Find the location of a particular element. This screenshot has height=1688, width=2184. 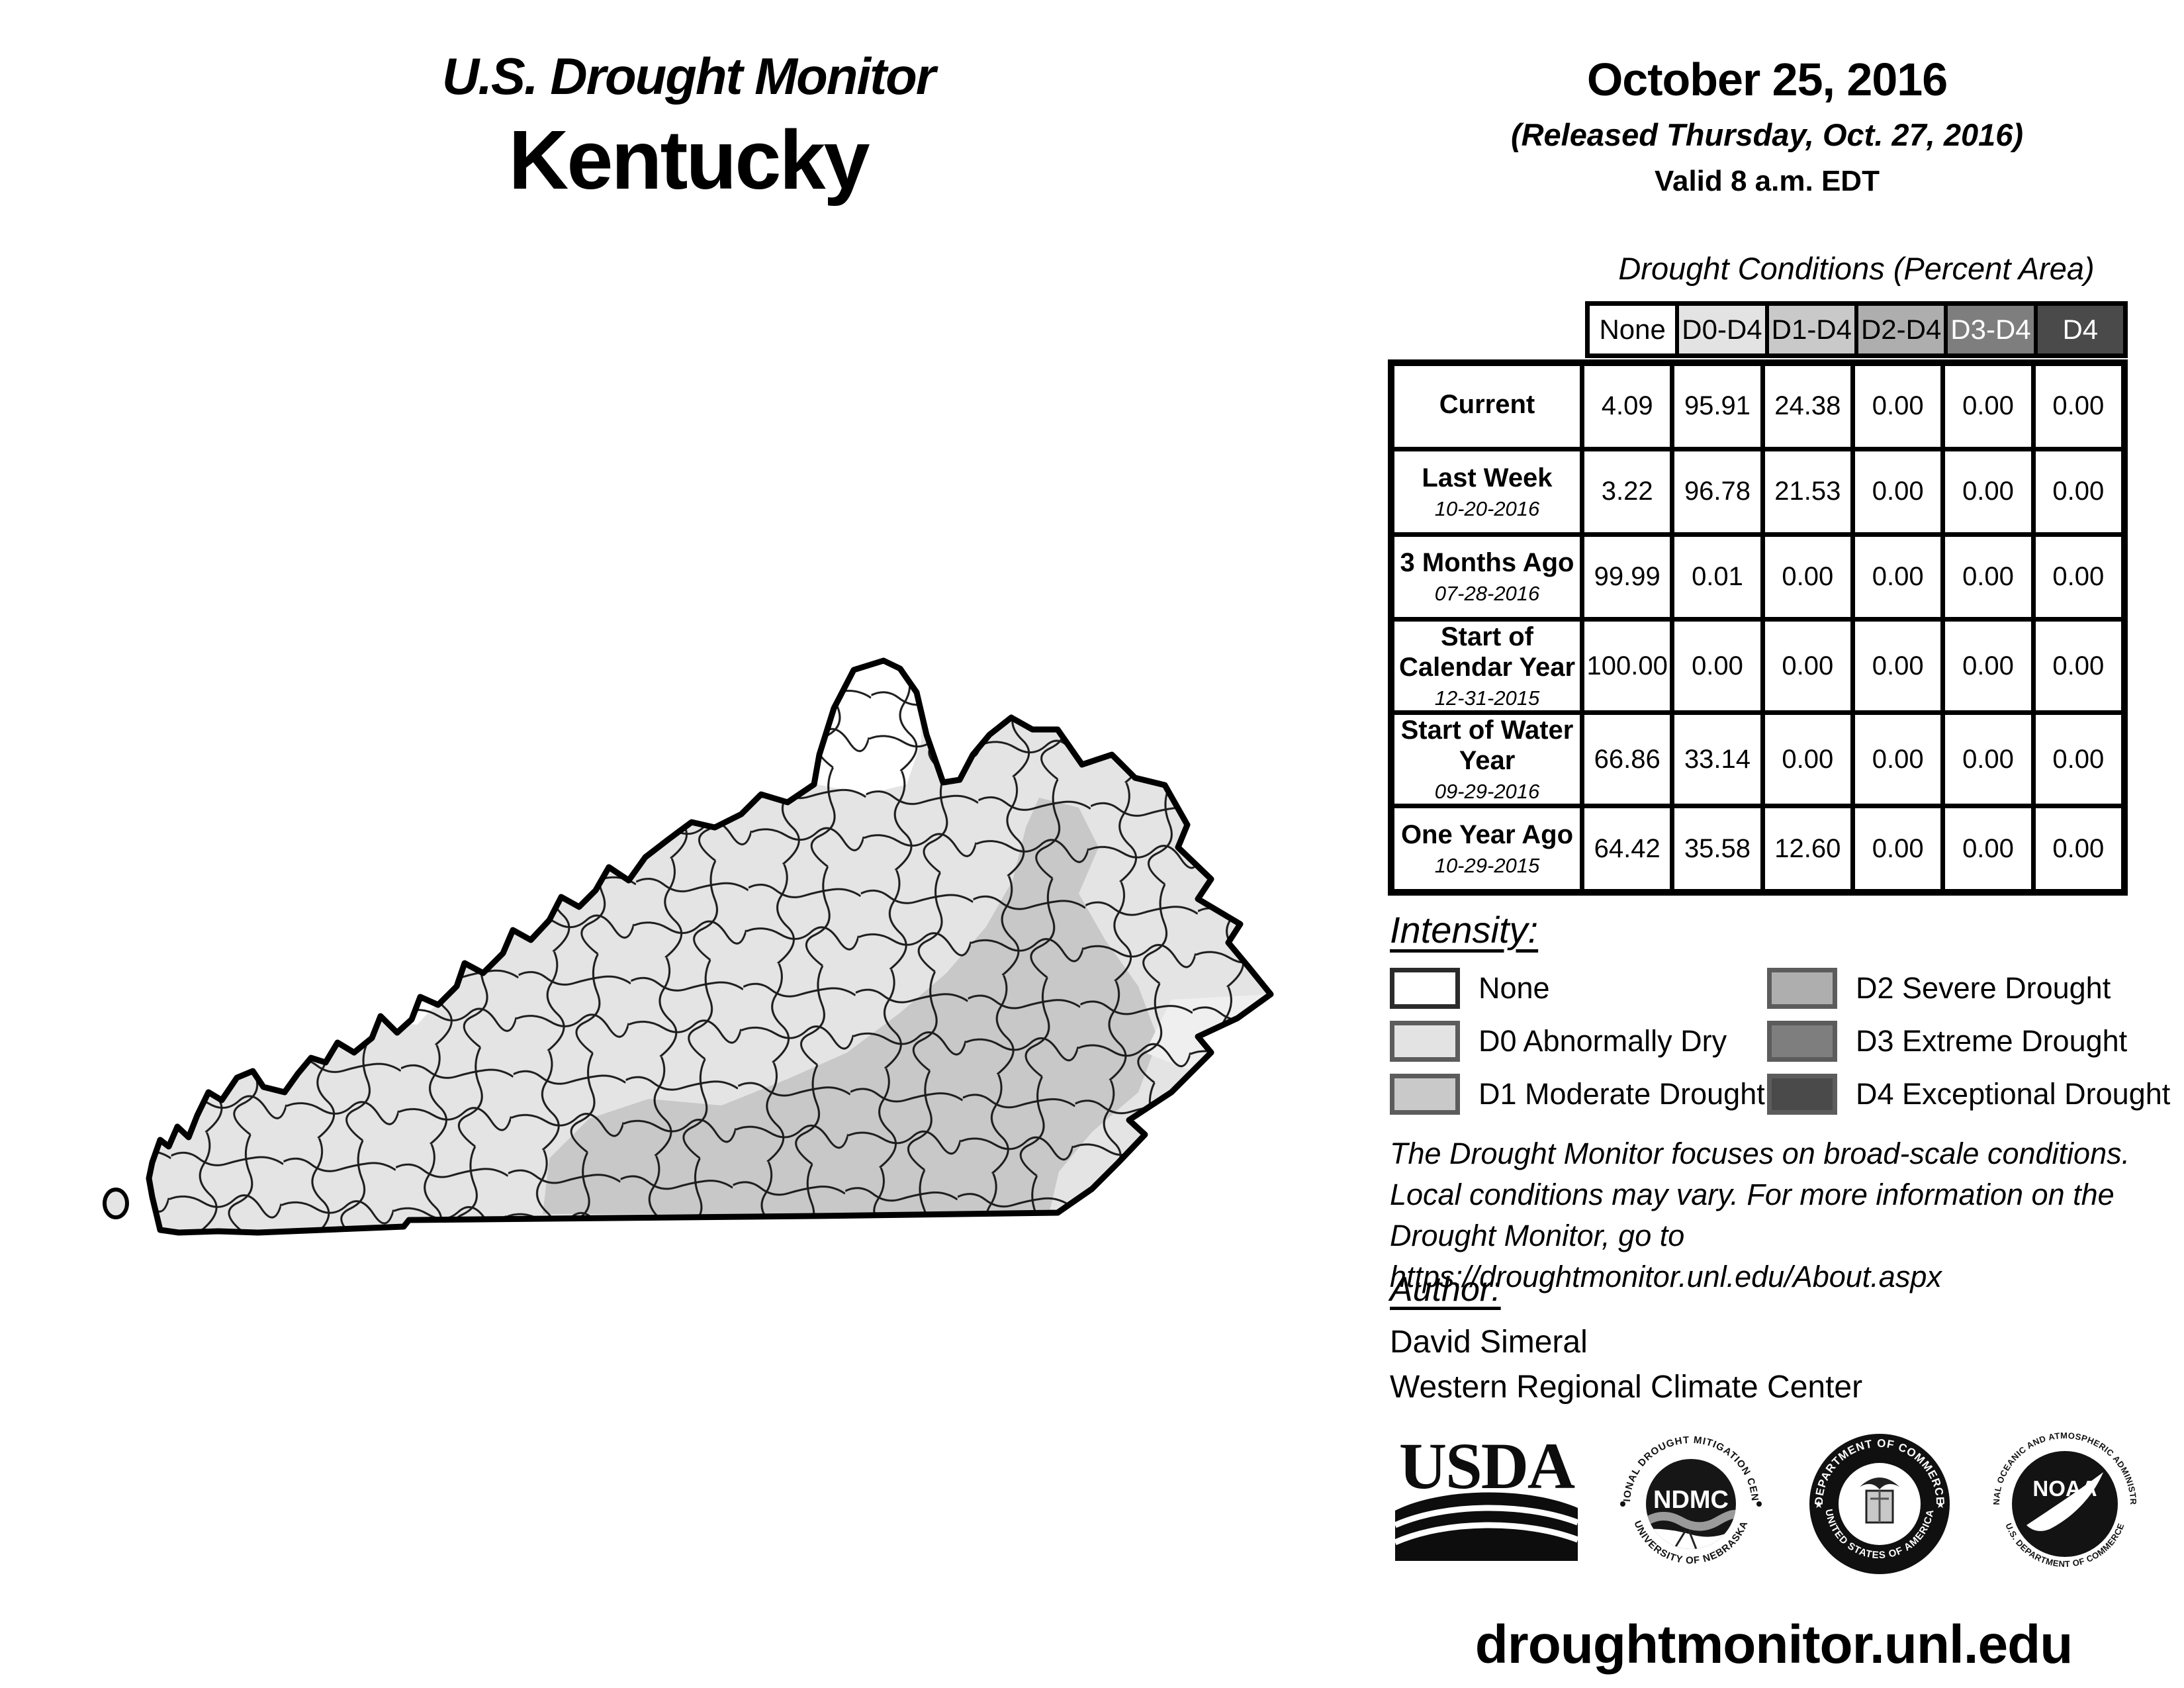

author-heading: Author: is located at coordinates (1445, 1289).